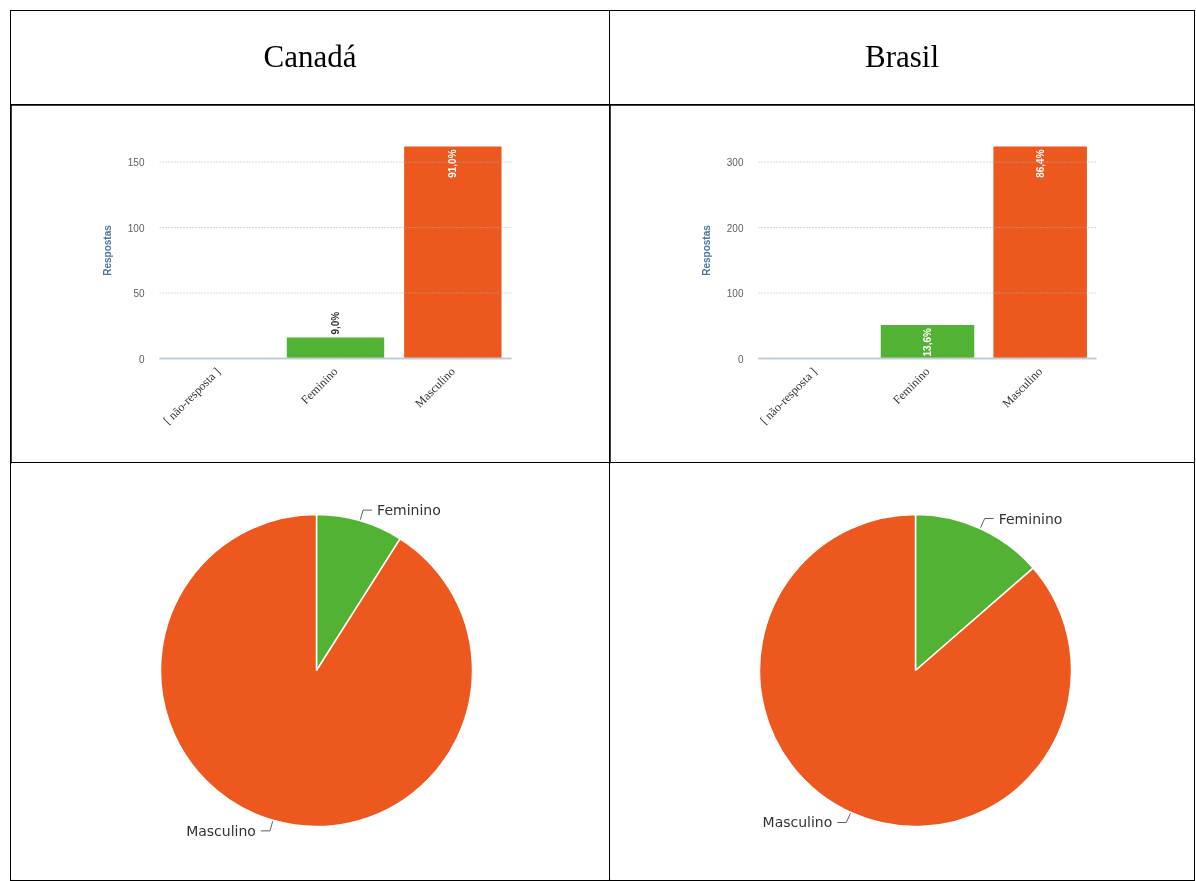 Image resolution: width=1196 pixels, height=881 pixels. I want to click on y-tick-label: 150, so click(136, 163).